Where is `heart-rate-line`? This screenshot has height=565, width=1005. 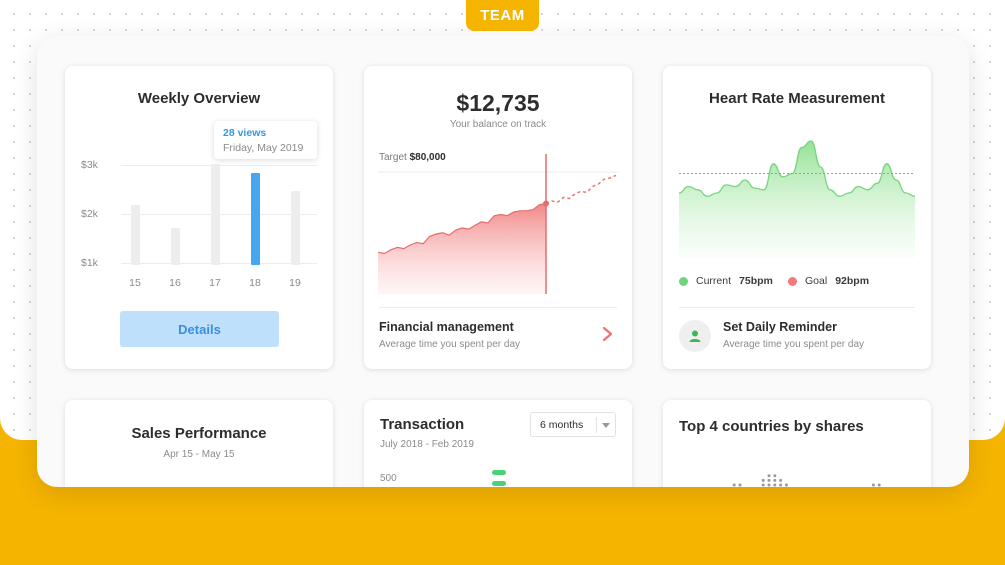
heart-rate-line is located at coordinates (797, 168).